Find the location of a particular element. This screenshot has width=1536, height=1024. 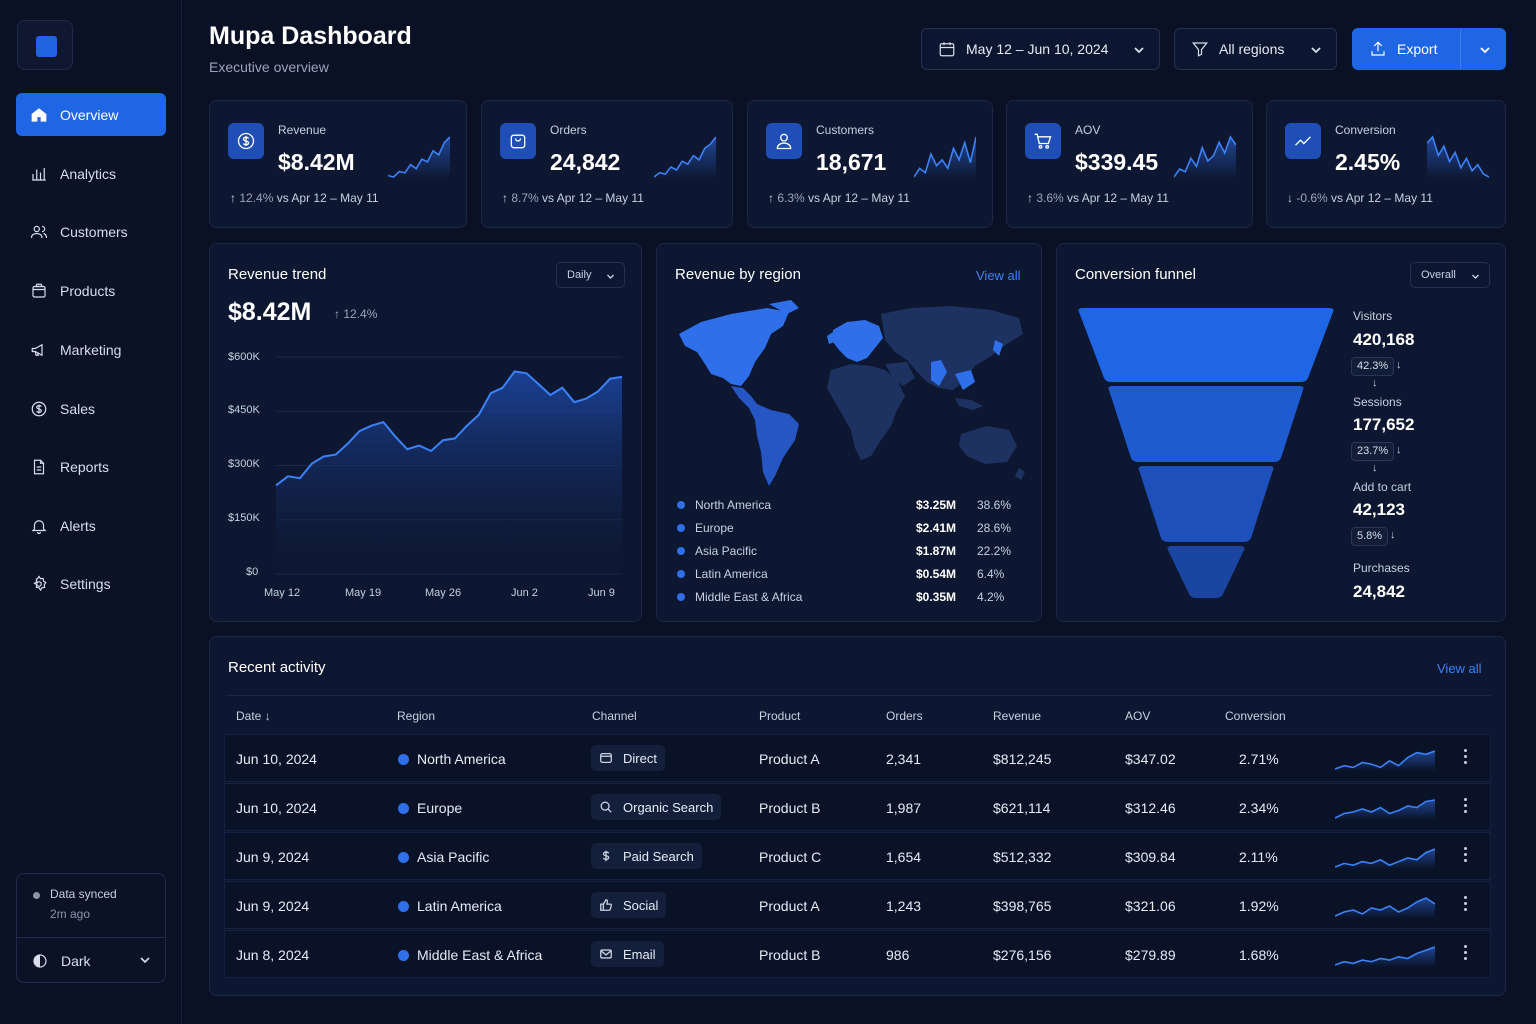

funnel-stage-sessions is located at coordinates (1206, 424).